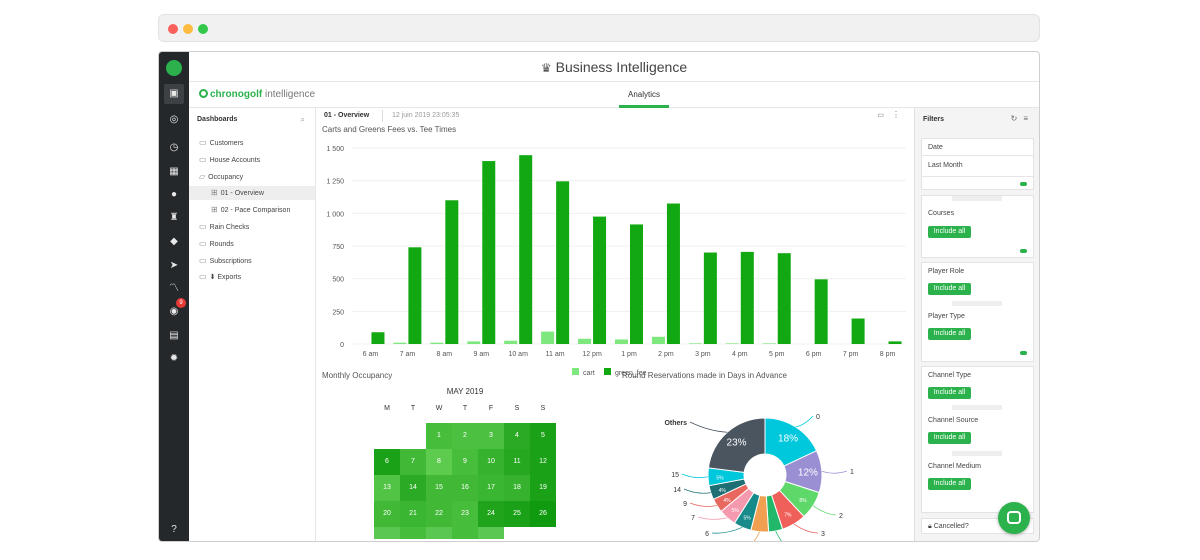  What do you see at coordinates (387, 514) in the screenshot?
I see `calendar-day-cell: 20` at bounding box center [387, 514].